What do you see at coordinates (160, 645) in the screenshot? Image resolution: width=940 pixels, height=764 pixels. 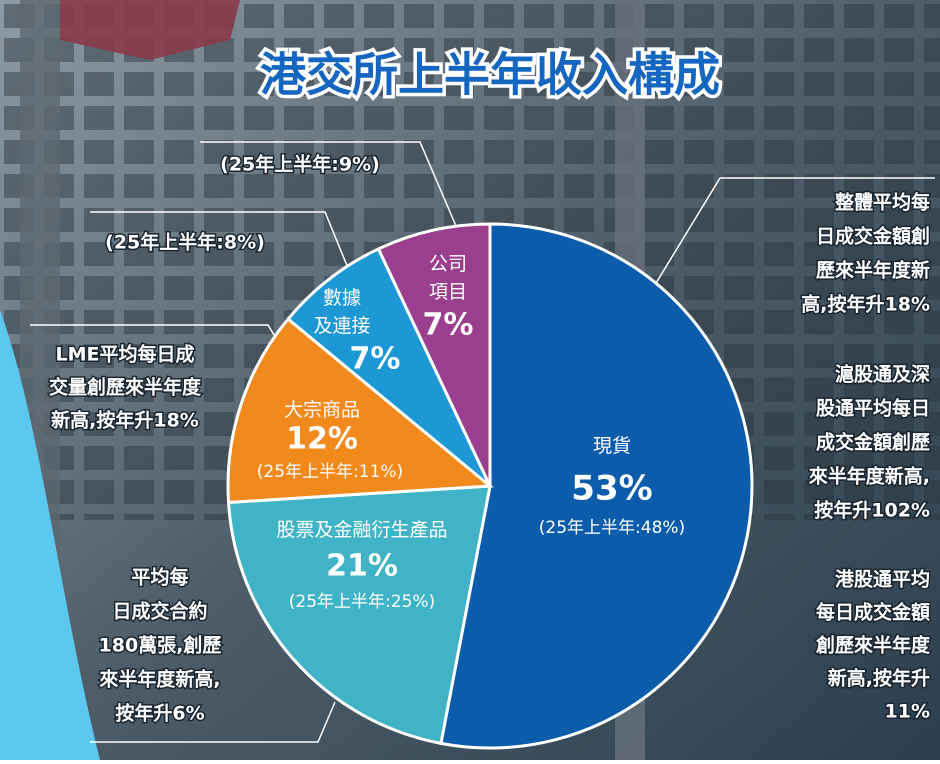 I see `annotation: 180萬張,創歷` at bounding box center [160, 645].